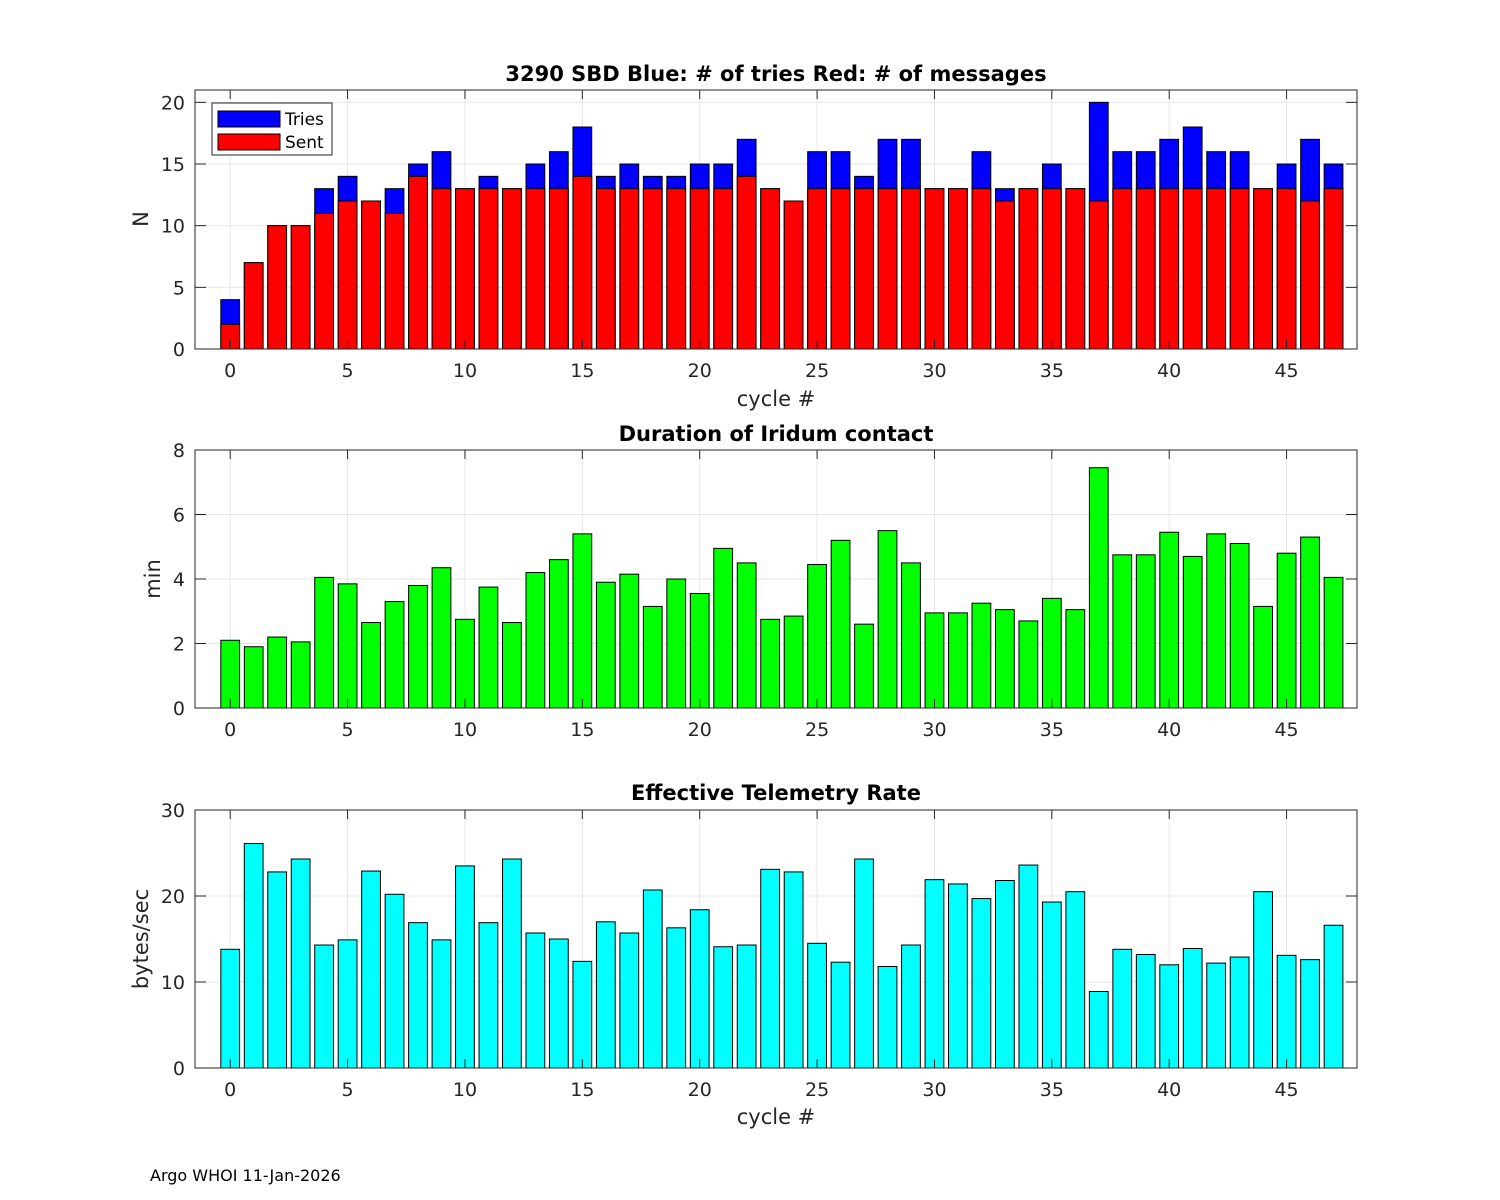  Describe the element at coordinates (179, 516) in the screenshot. I see `y-tick-label: 6` at that location.